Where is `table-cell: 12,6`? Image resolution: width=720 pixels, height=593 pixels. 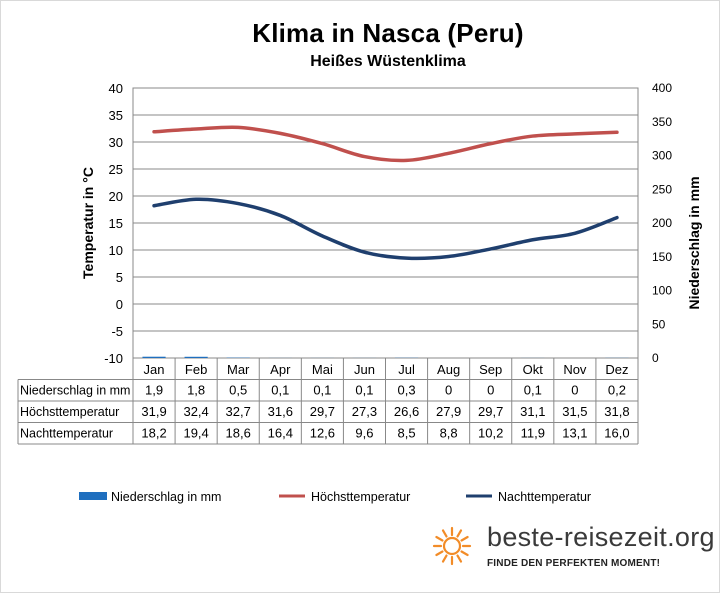 table-cell: 12,6 is located at coordinates (322, 433).